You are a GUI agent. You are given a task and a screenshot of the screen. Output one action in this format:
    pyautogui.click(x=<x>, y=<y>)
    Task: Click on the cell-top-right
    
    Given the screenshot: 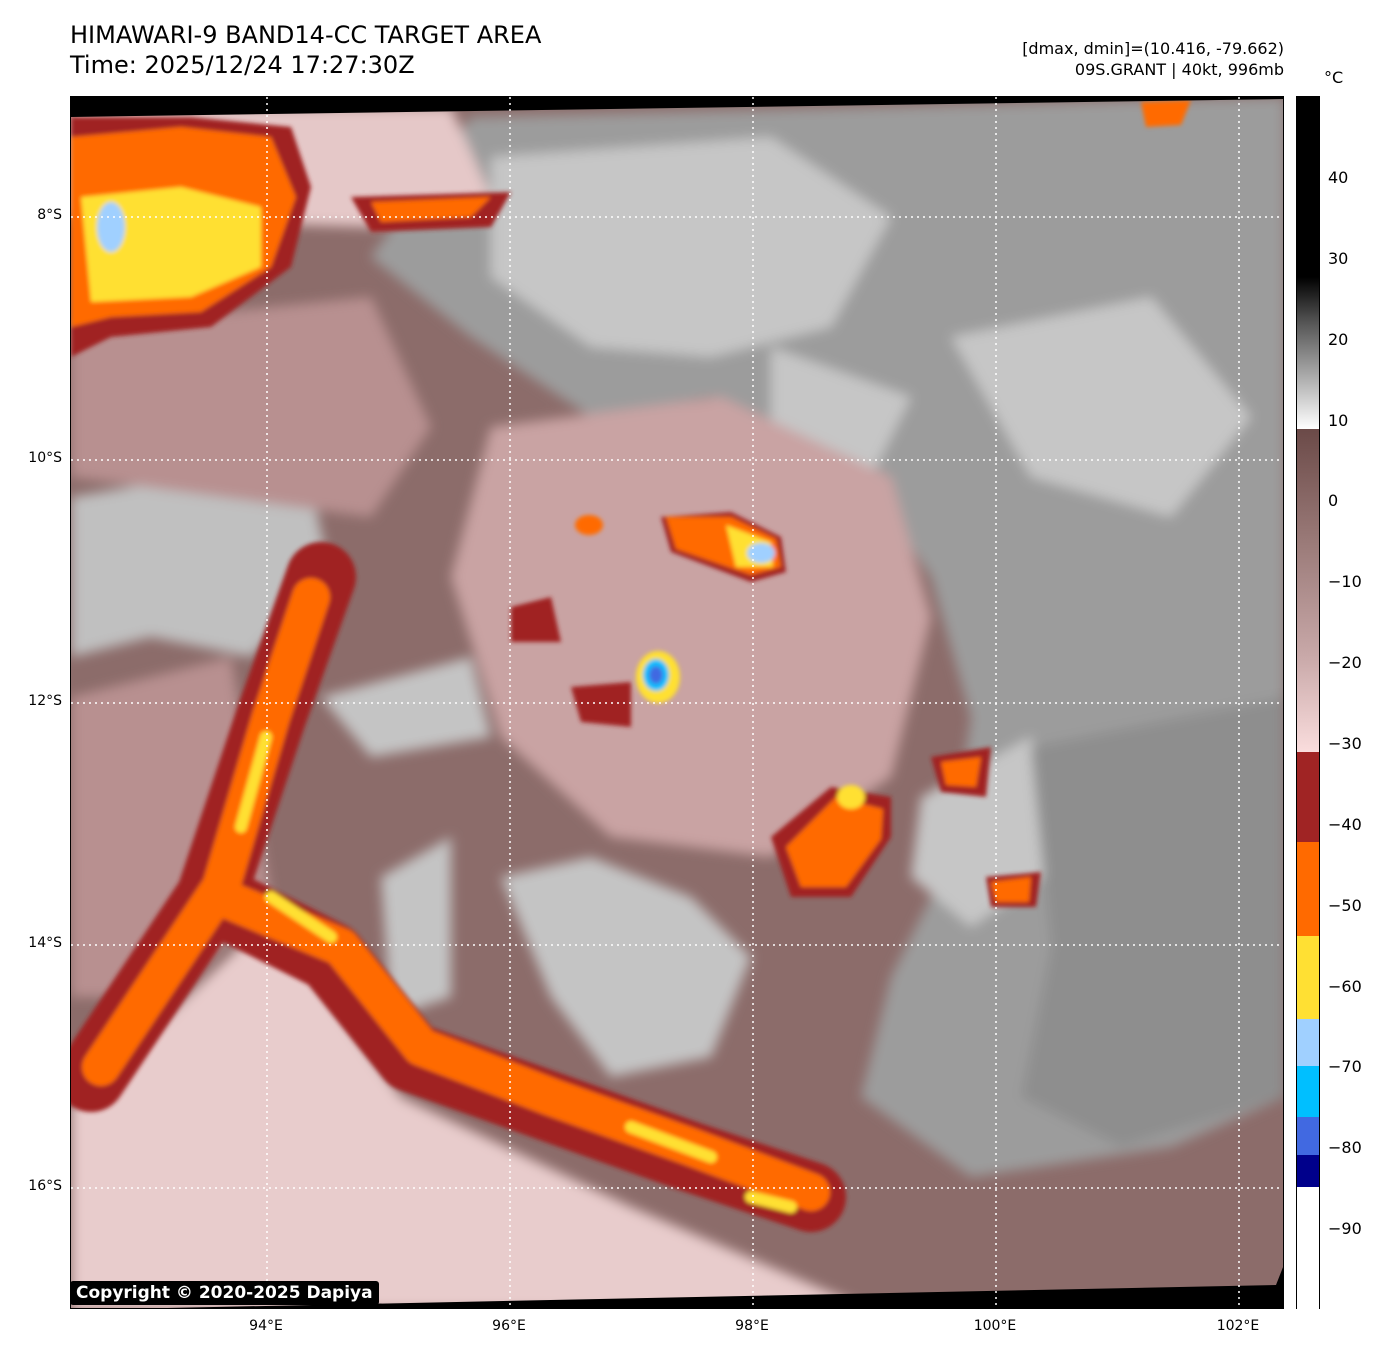 What is the action you would take?
    pyautogui.click(x=1166, y=113)
    